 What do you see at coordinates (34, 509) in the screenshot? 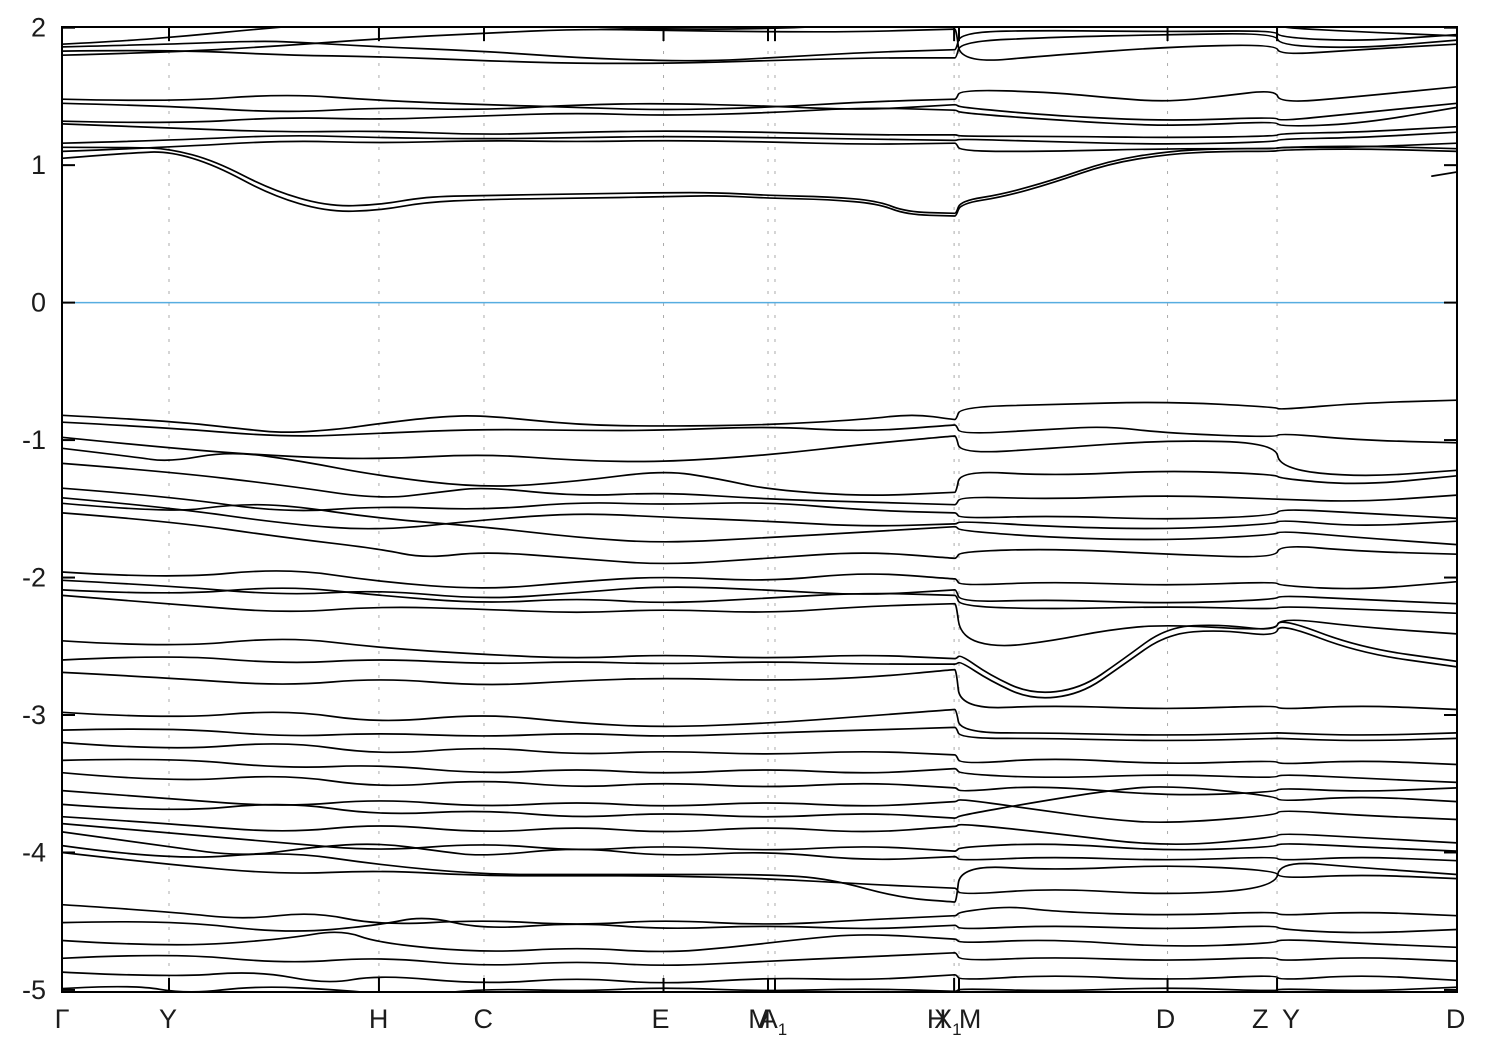
I see `y-axis-labels: 2 1 0 -1 -2 -3 -4 -5` at bounding box center [34, 509].